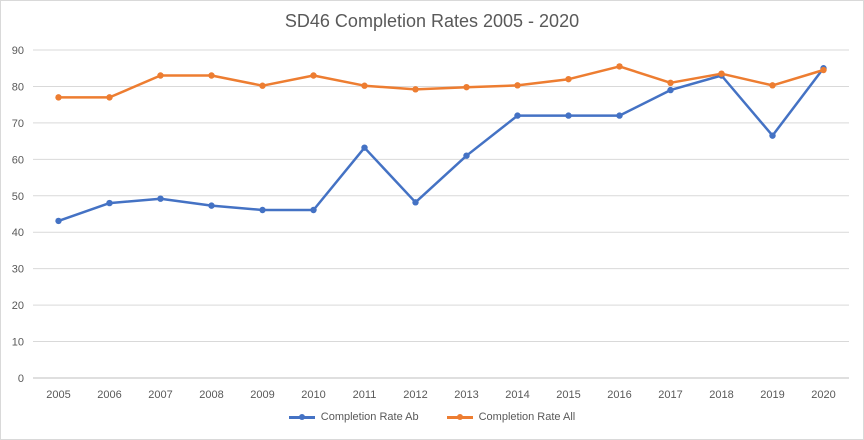 This screenshot has height=440, width=864. Describe the element at coordinates (18, 233) in the screenshot. I see `y-tick-label-40: 40` at that location.